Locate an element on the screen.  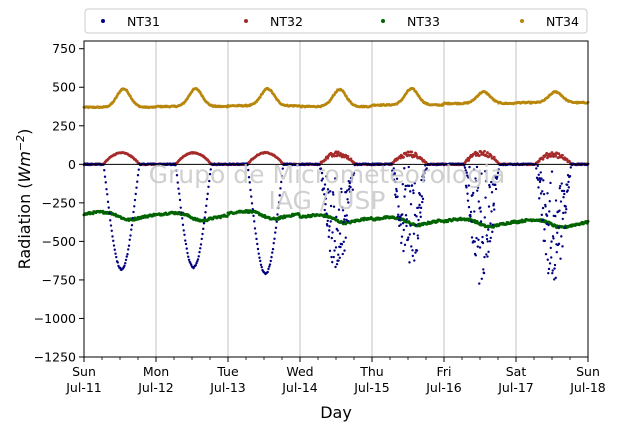
y-tick-label: 750 is located at coordinates (64, 48).